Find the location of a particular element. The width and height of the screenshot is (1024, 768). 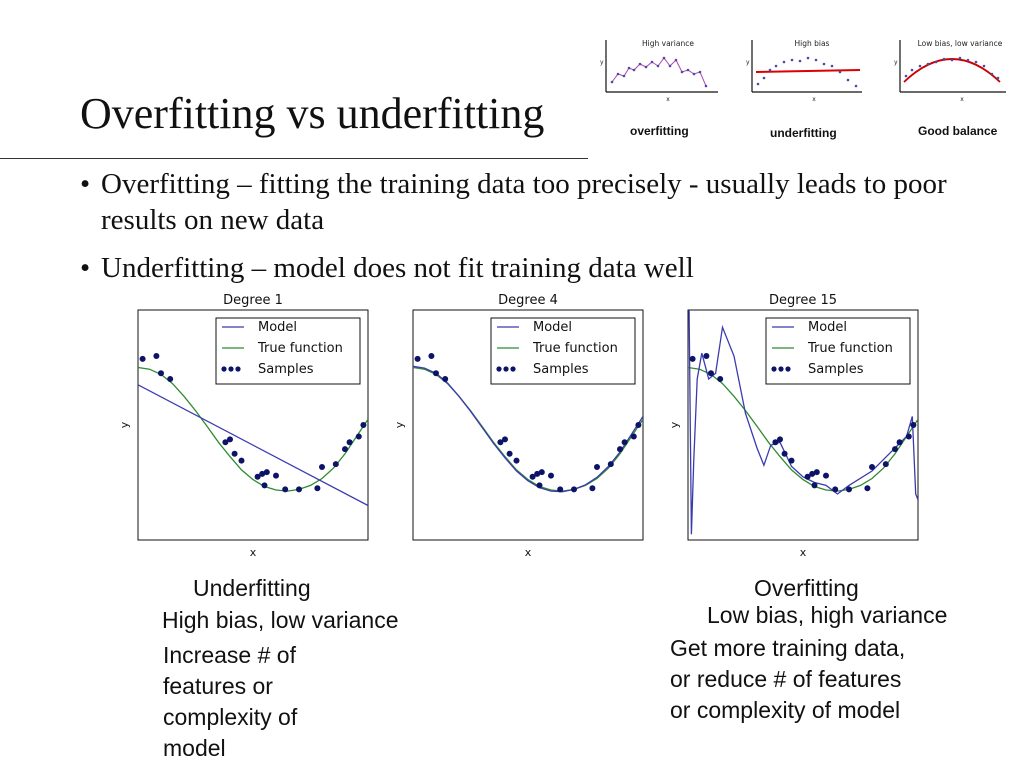

mini-title: Low bias, low variance is located at coordinates (960, 43).